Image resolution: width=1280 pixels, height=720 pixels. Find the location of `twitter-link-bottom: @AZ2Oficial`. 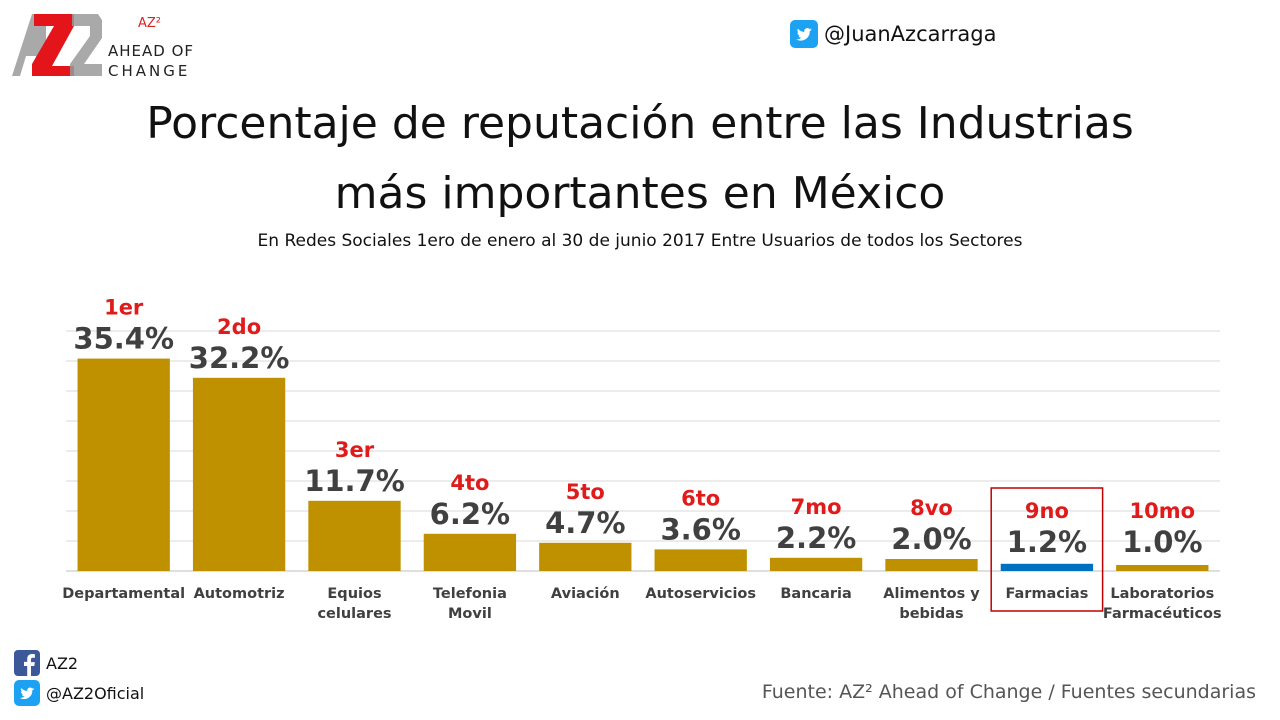

twitter-link-bottom: @AZ2Oficial is located at coordinates (79, 693).